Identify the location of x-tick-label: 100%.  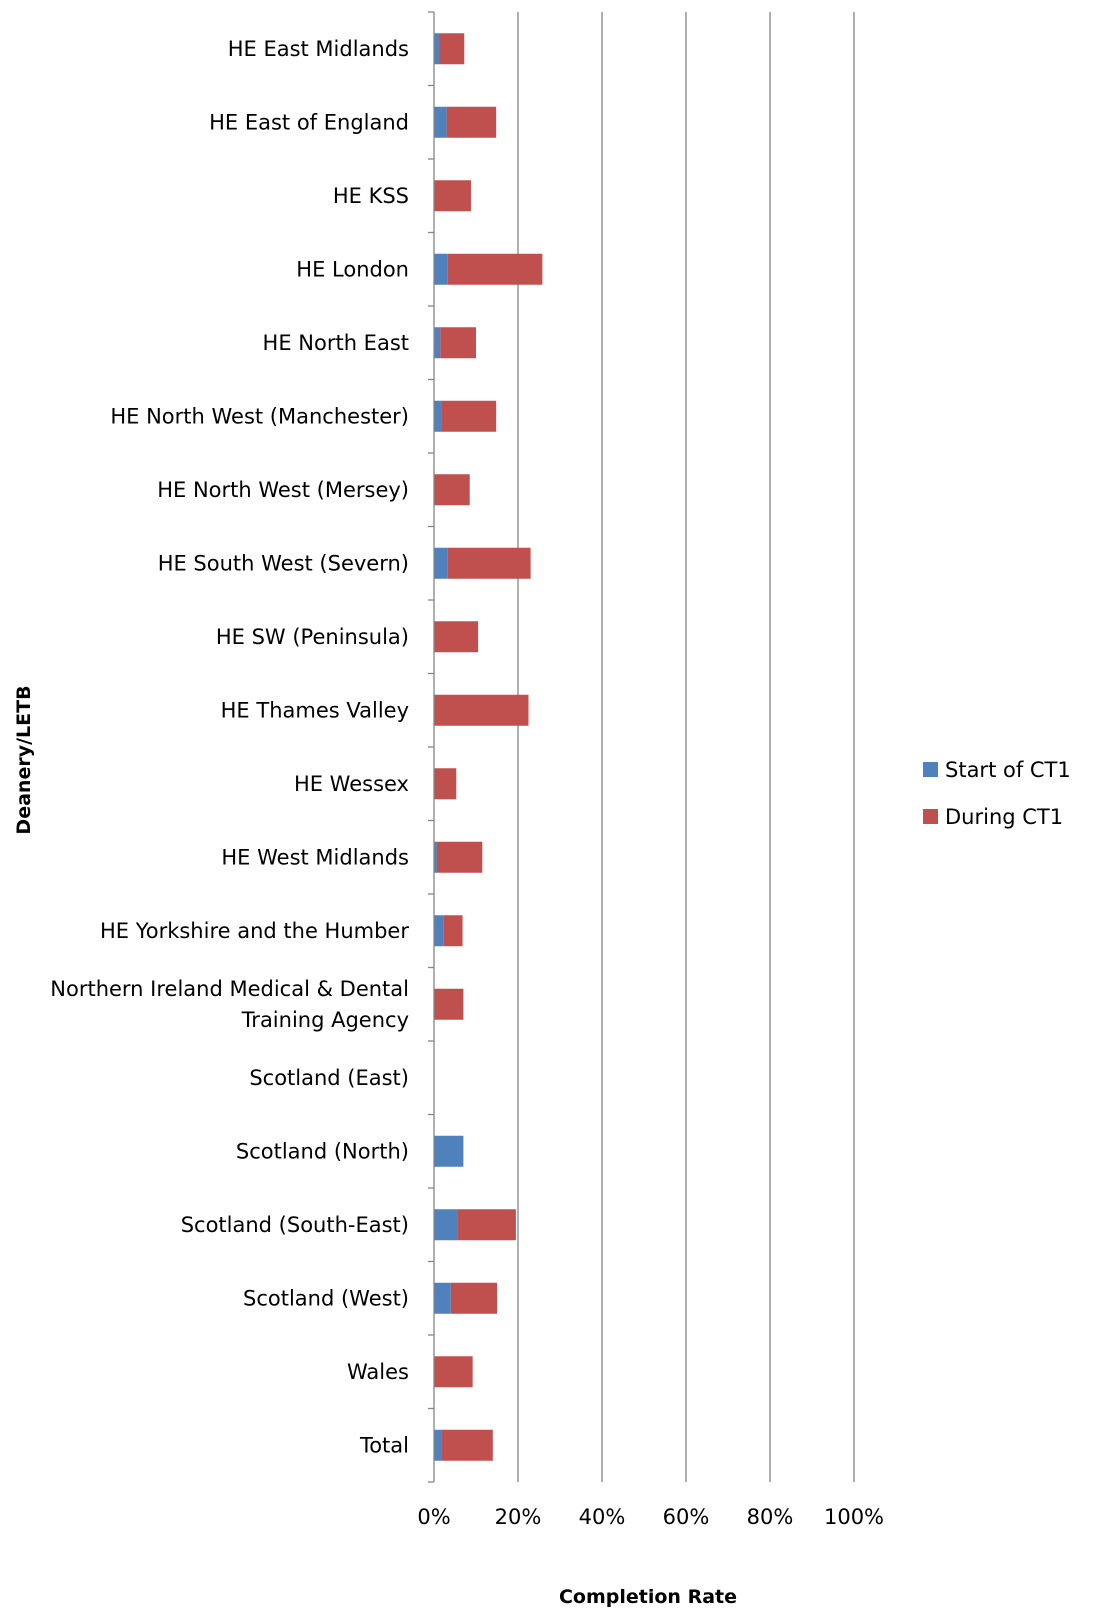
(854, 1517).